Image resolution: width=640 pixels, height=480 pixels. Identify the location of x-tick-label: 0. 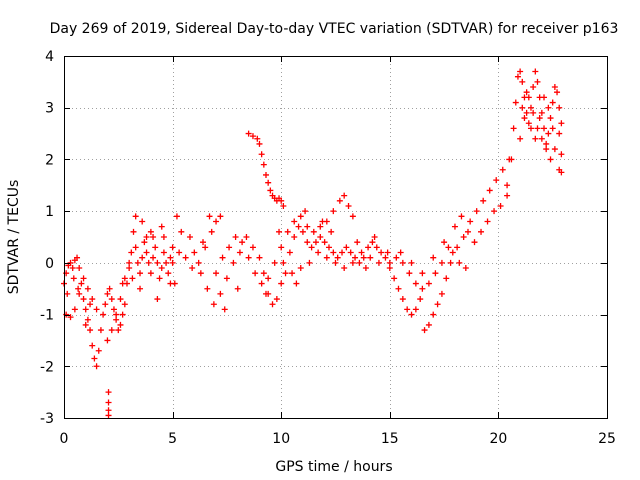
(64, 439).